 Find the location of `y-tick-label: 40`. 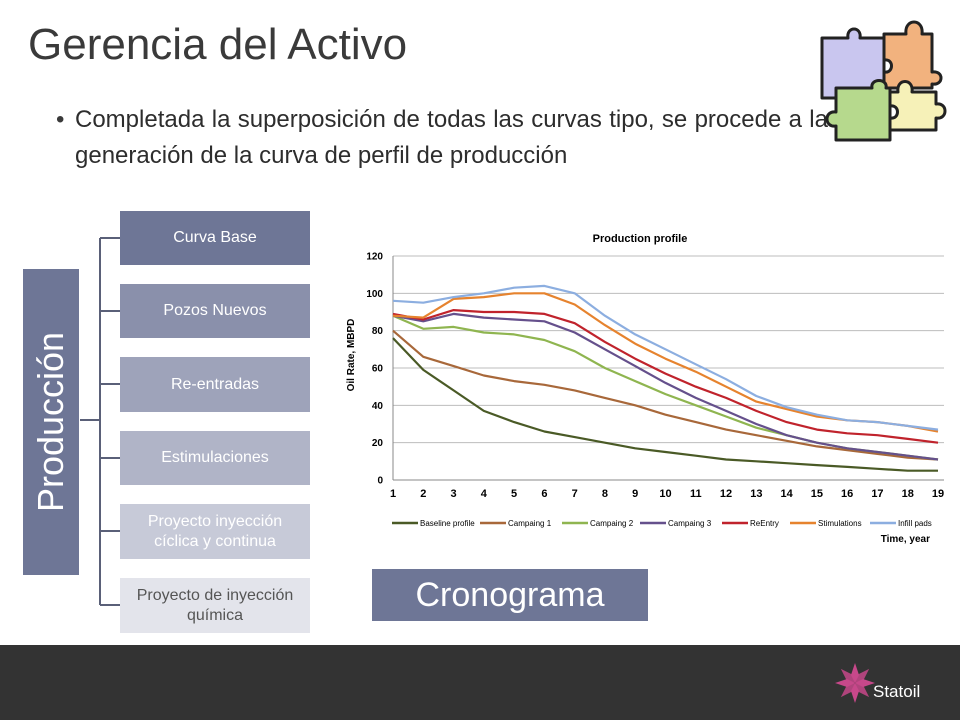

y-tick-label: 40 is located at coordinates (378, 406).